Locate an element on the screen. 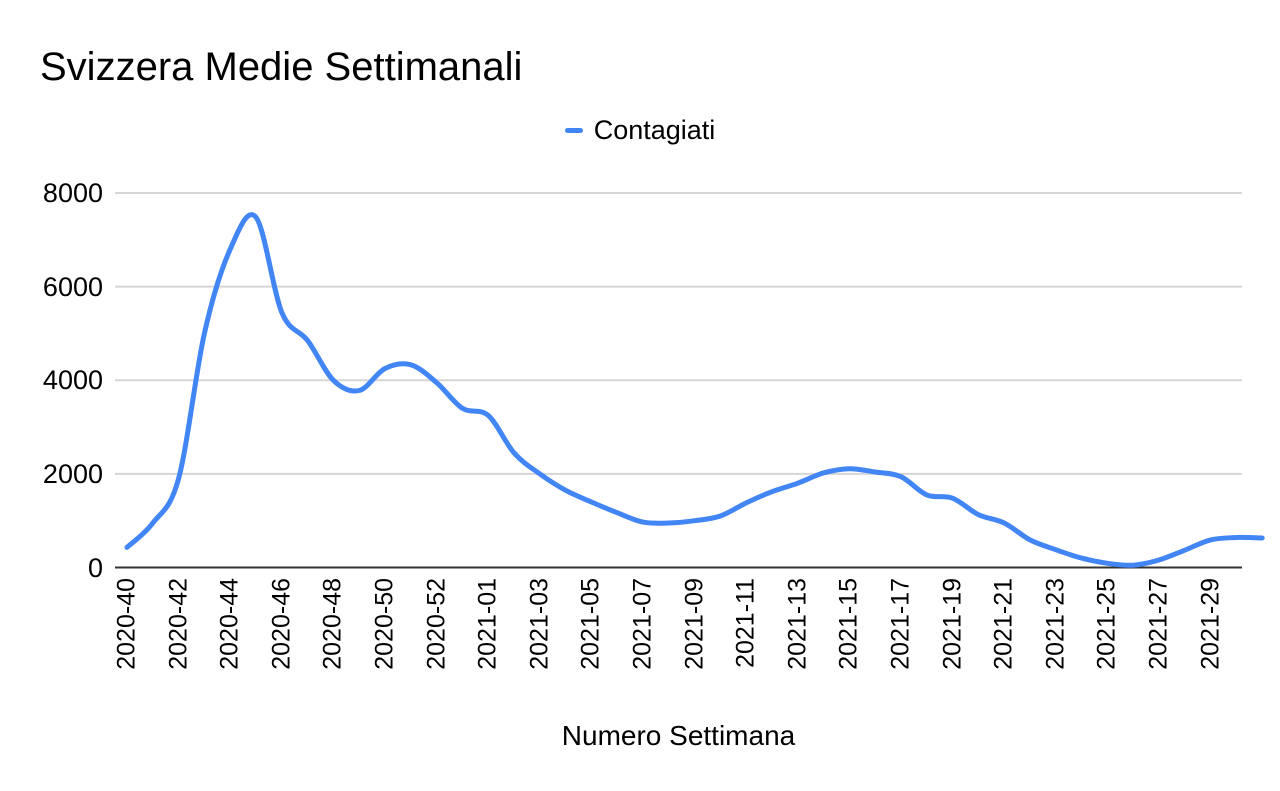  x-tick-label: 2021-29 is located at coordinates (1210, 624).